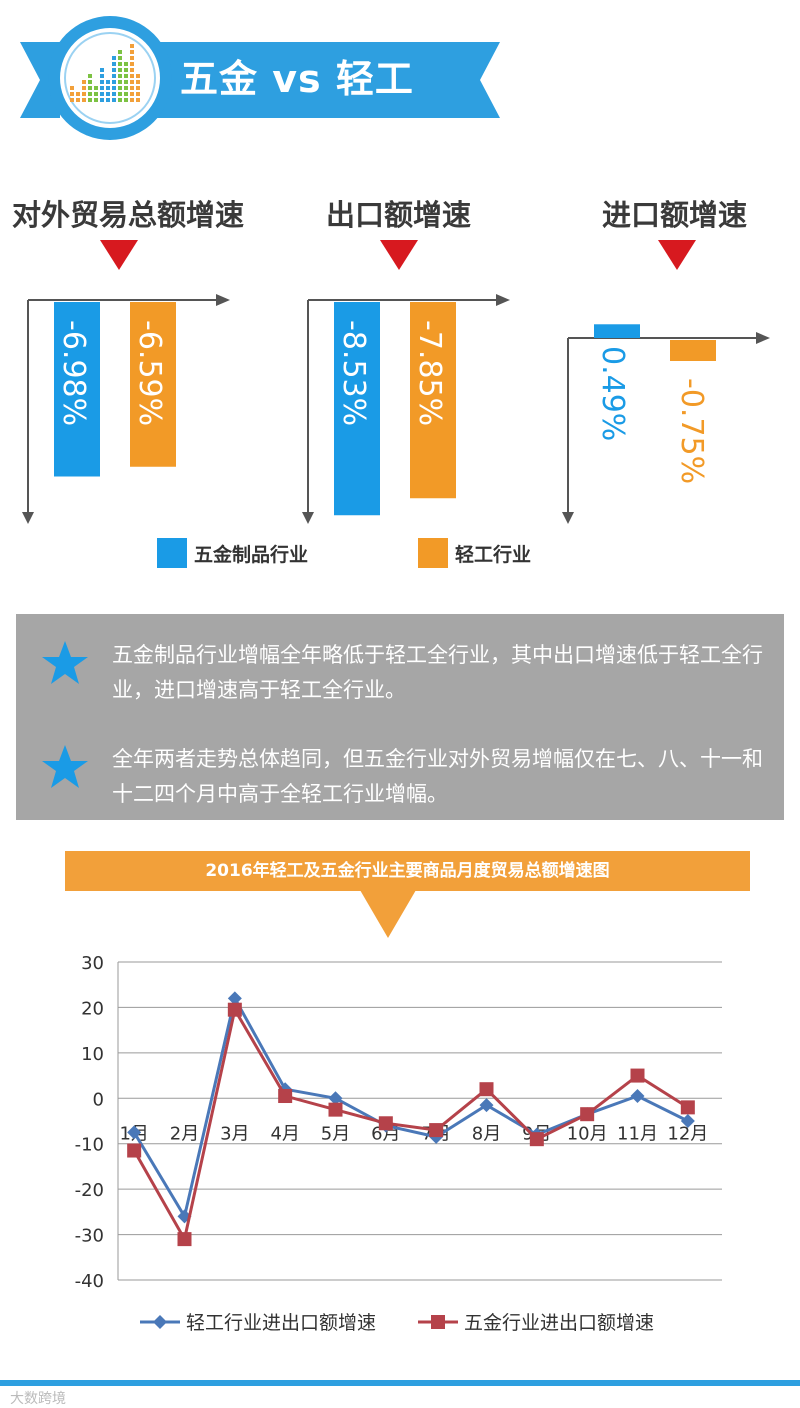 The height and width of the screenshot is (1408, 800). I want to click on y-tick-label: -20, so click(89, 1190).